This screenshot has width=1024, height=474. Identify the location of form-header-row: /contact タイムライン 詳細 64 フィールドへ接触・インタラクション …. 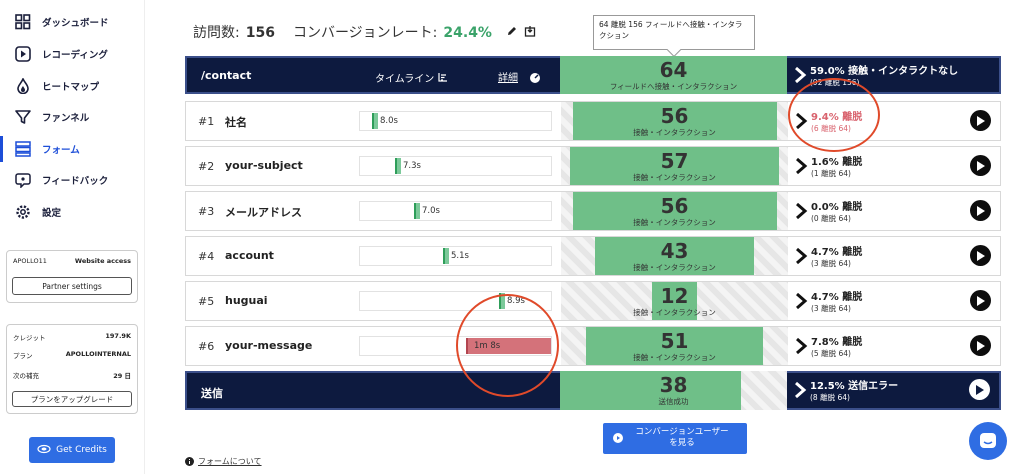
(593, 75).